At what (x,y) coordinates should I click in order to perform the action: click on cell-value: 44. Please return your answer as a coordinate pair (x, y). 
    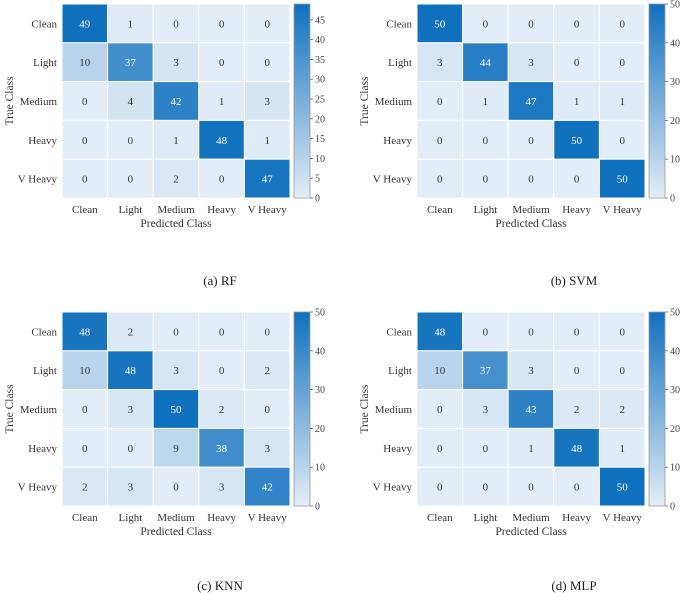
    Looking at the image, I should click on (486, 63).